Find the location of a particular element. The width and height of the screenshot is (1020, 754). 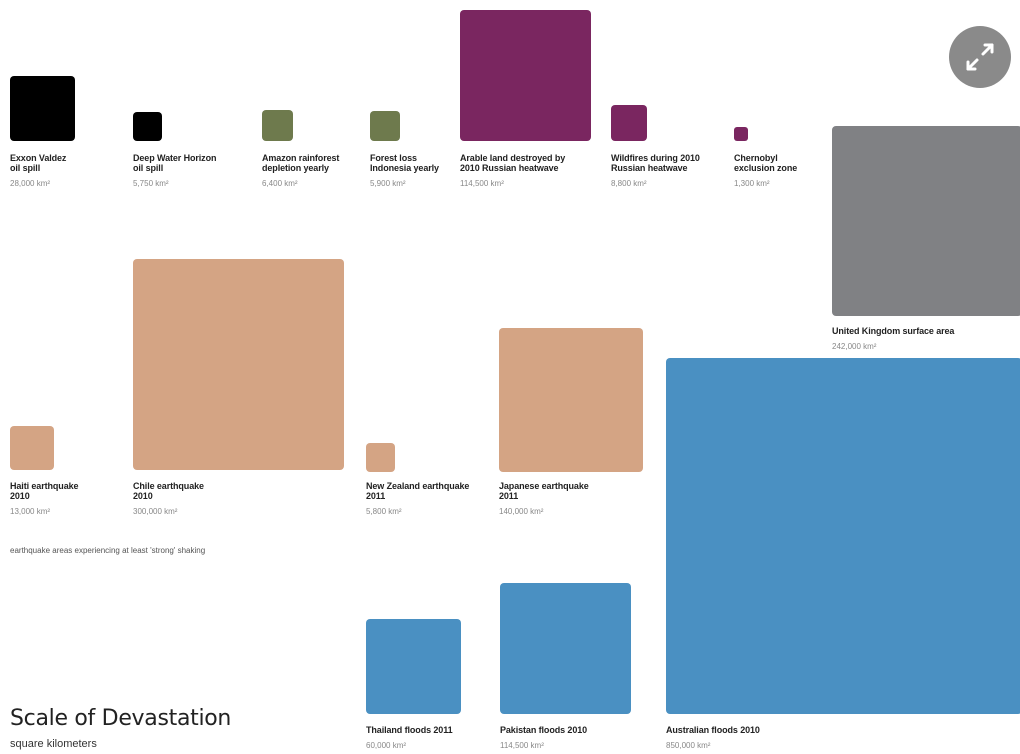

item-value: 8,800 km² is located at coordinates (629, 183).